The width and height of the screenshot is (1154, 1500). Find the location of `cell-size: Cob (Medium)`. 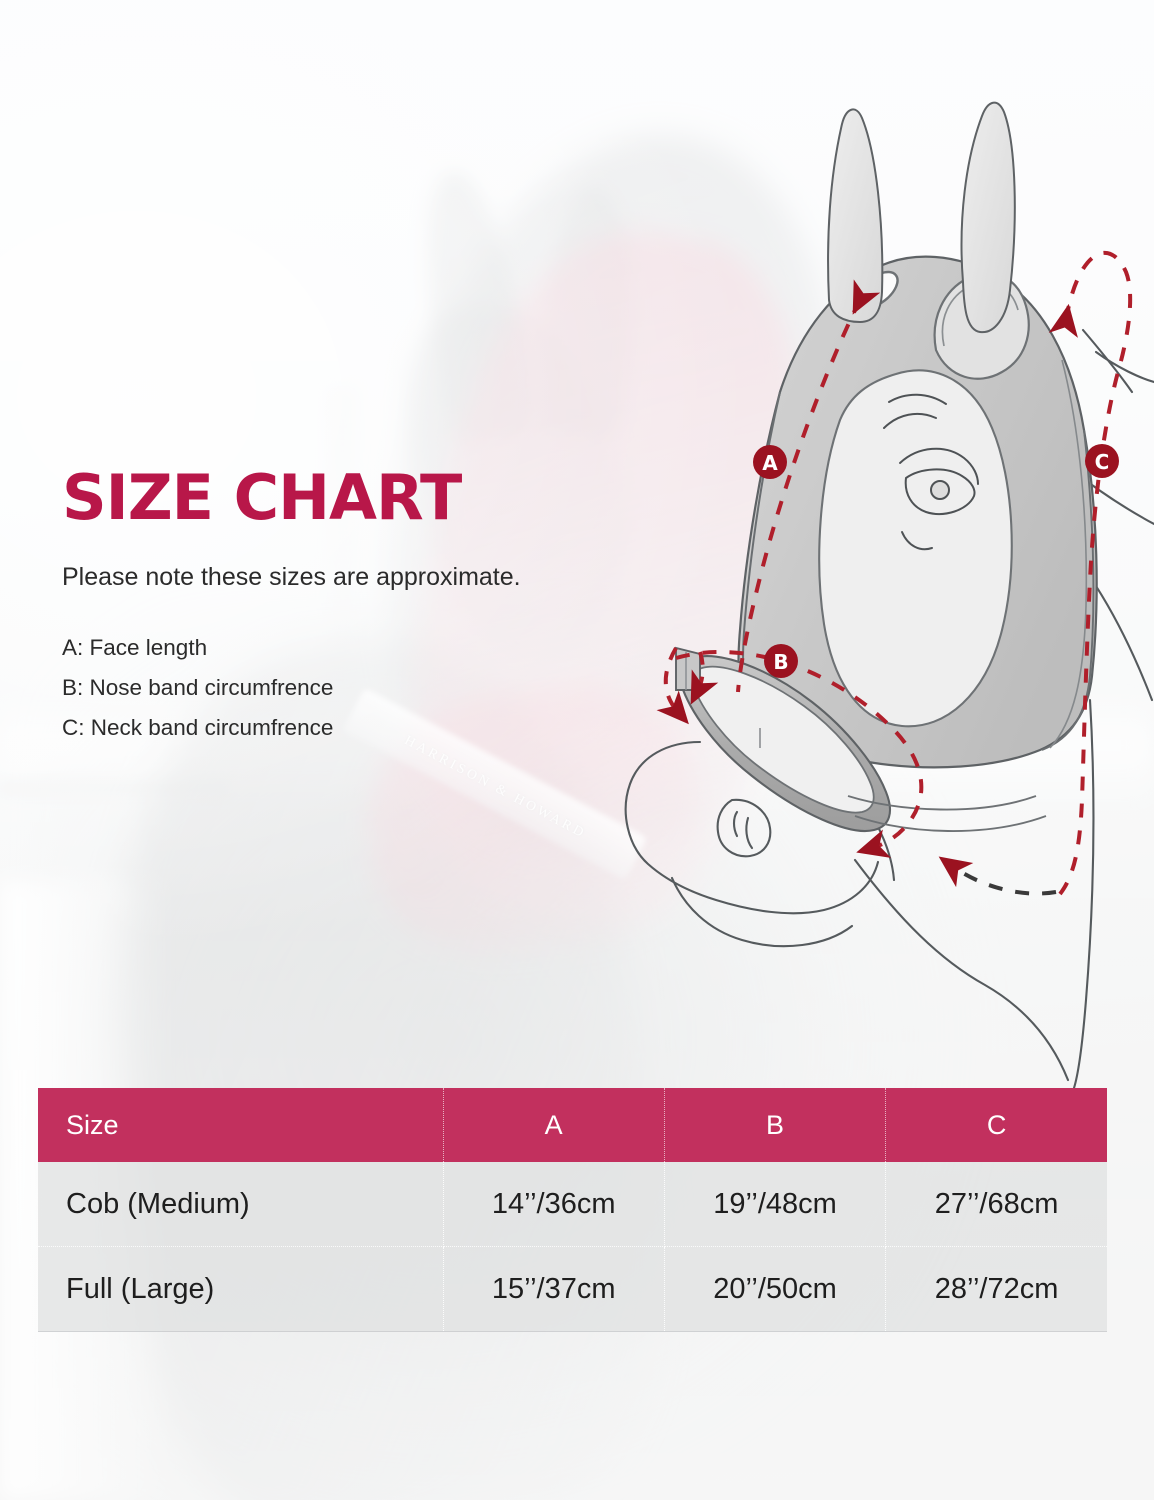

cell-size: Cob (Medium) is located at coordinates (241, 1204).